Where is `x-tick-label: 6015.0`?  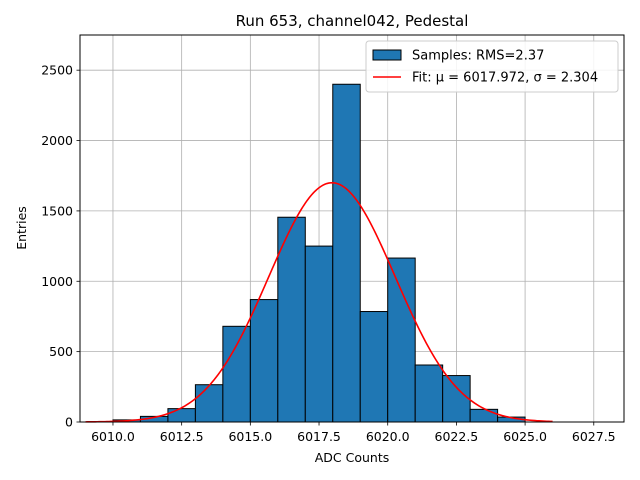 x-tick-label: 6015.0 is located at coordinates (250, 436).